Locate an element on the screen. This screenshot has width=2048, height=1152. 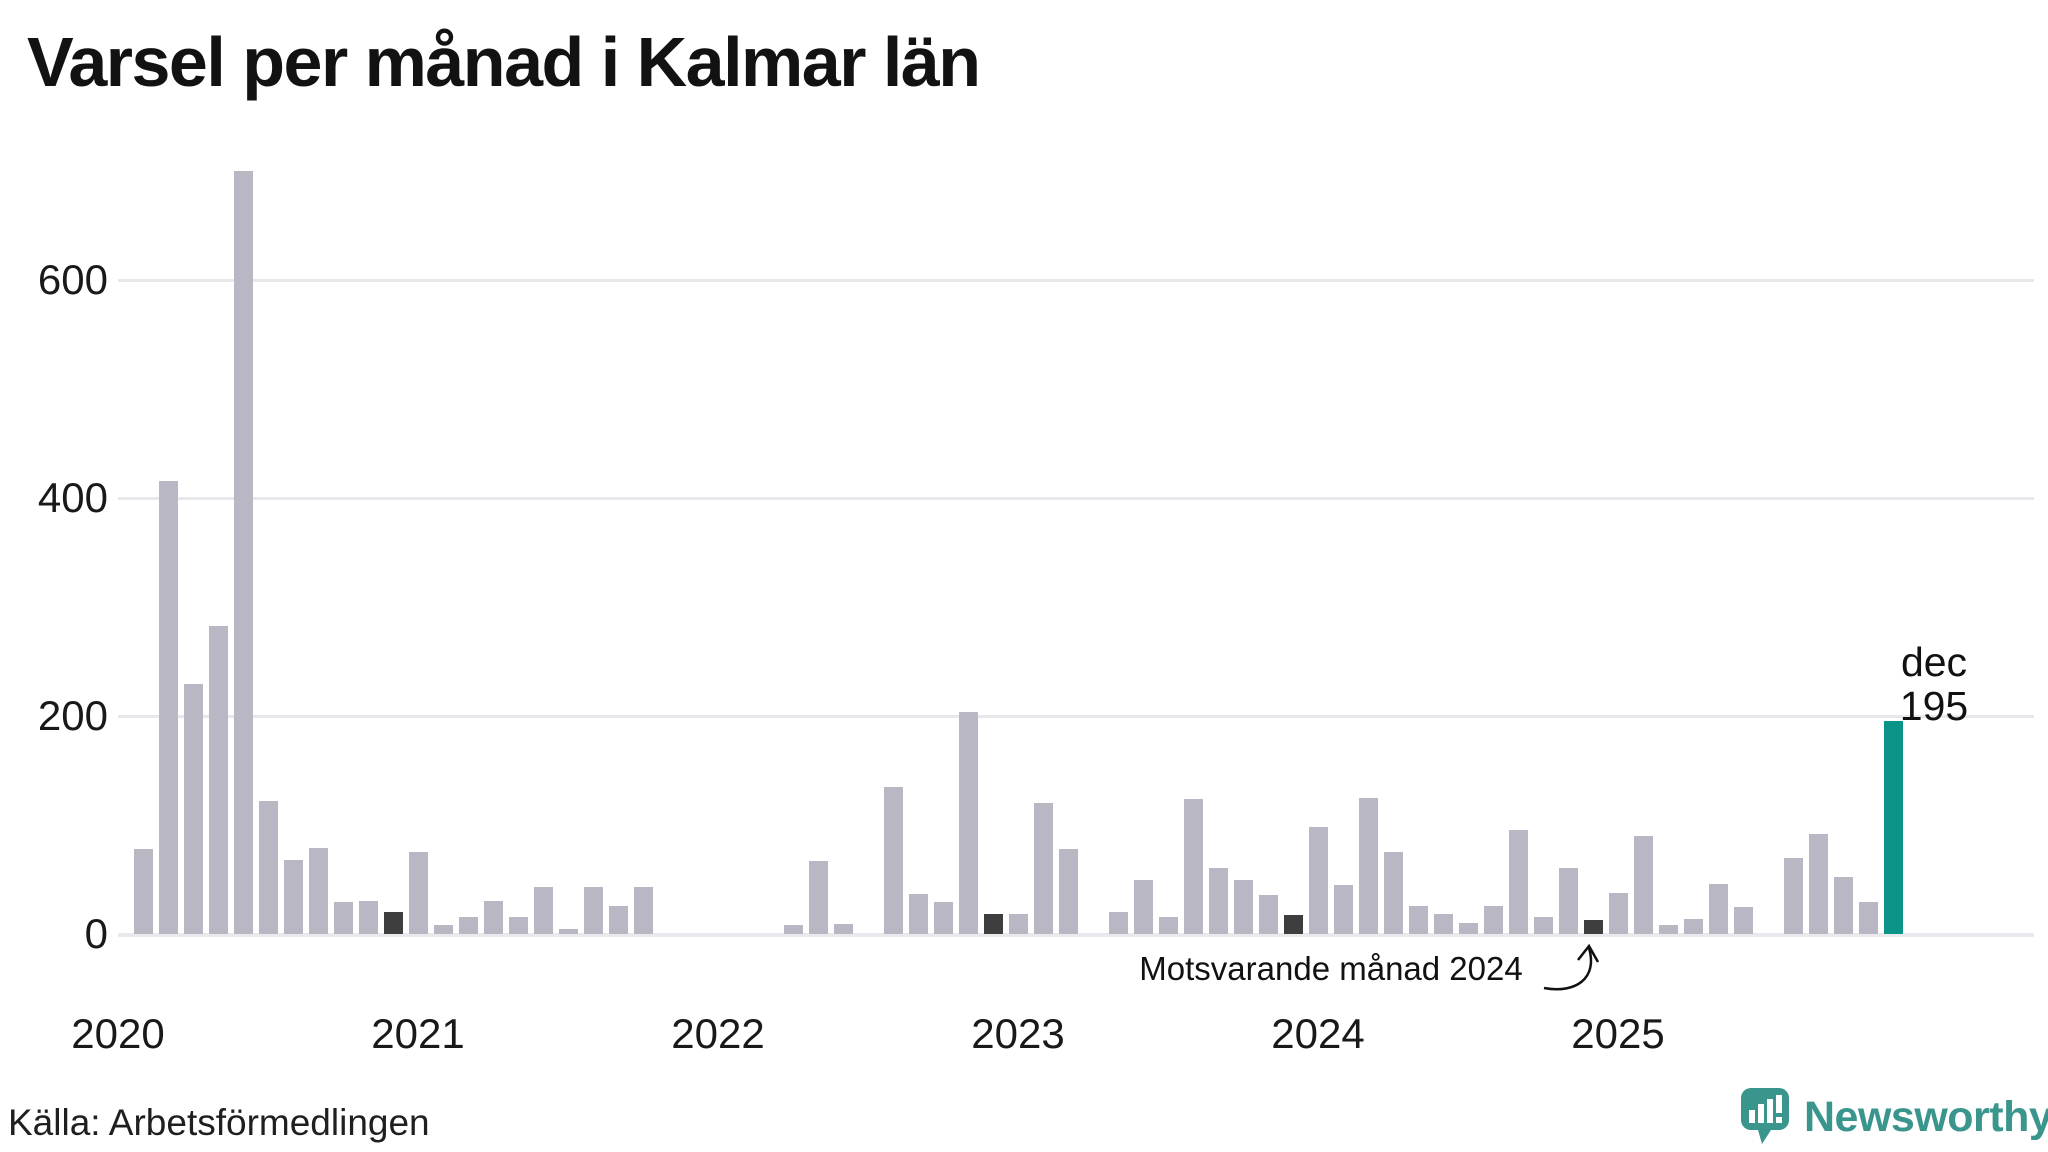
x-axis-label-2022: 2022 is located at coordinates (718, 1033).